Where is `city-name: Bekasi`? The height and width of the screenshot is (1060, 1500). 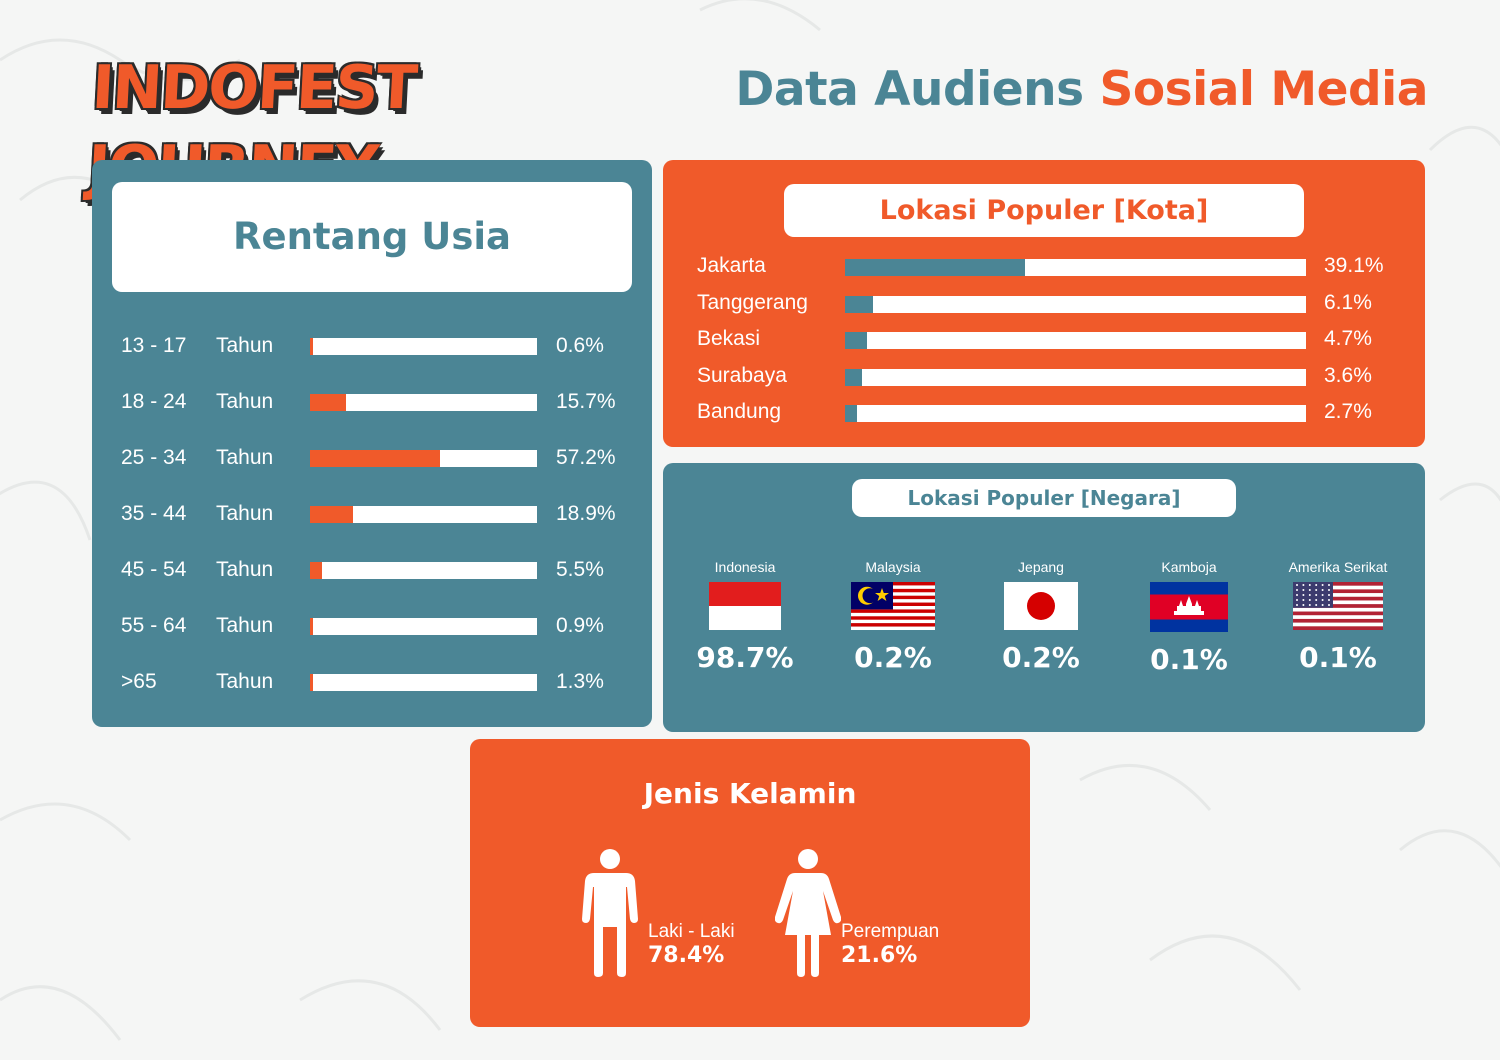 city-name: Bekasi is located at coordinates (729, 338).